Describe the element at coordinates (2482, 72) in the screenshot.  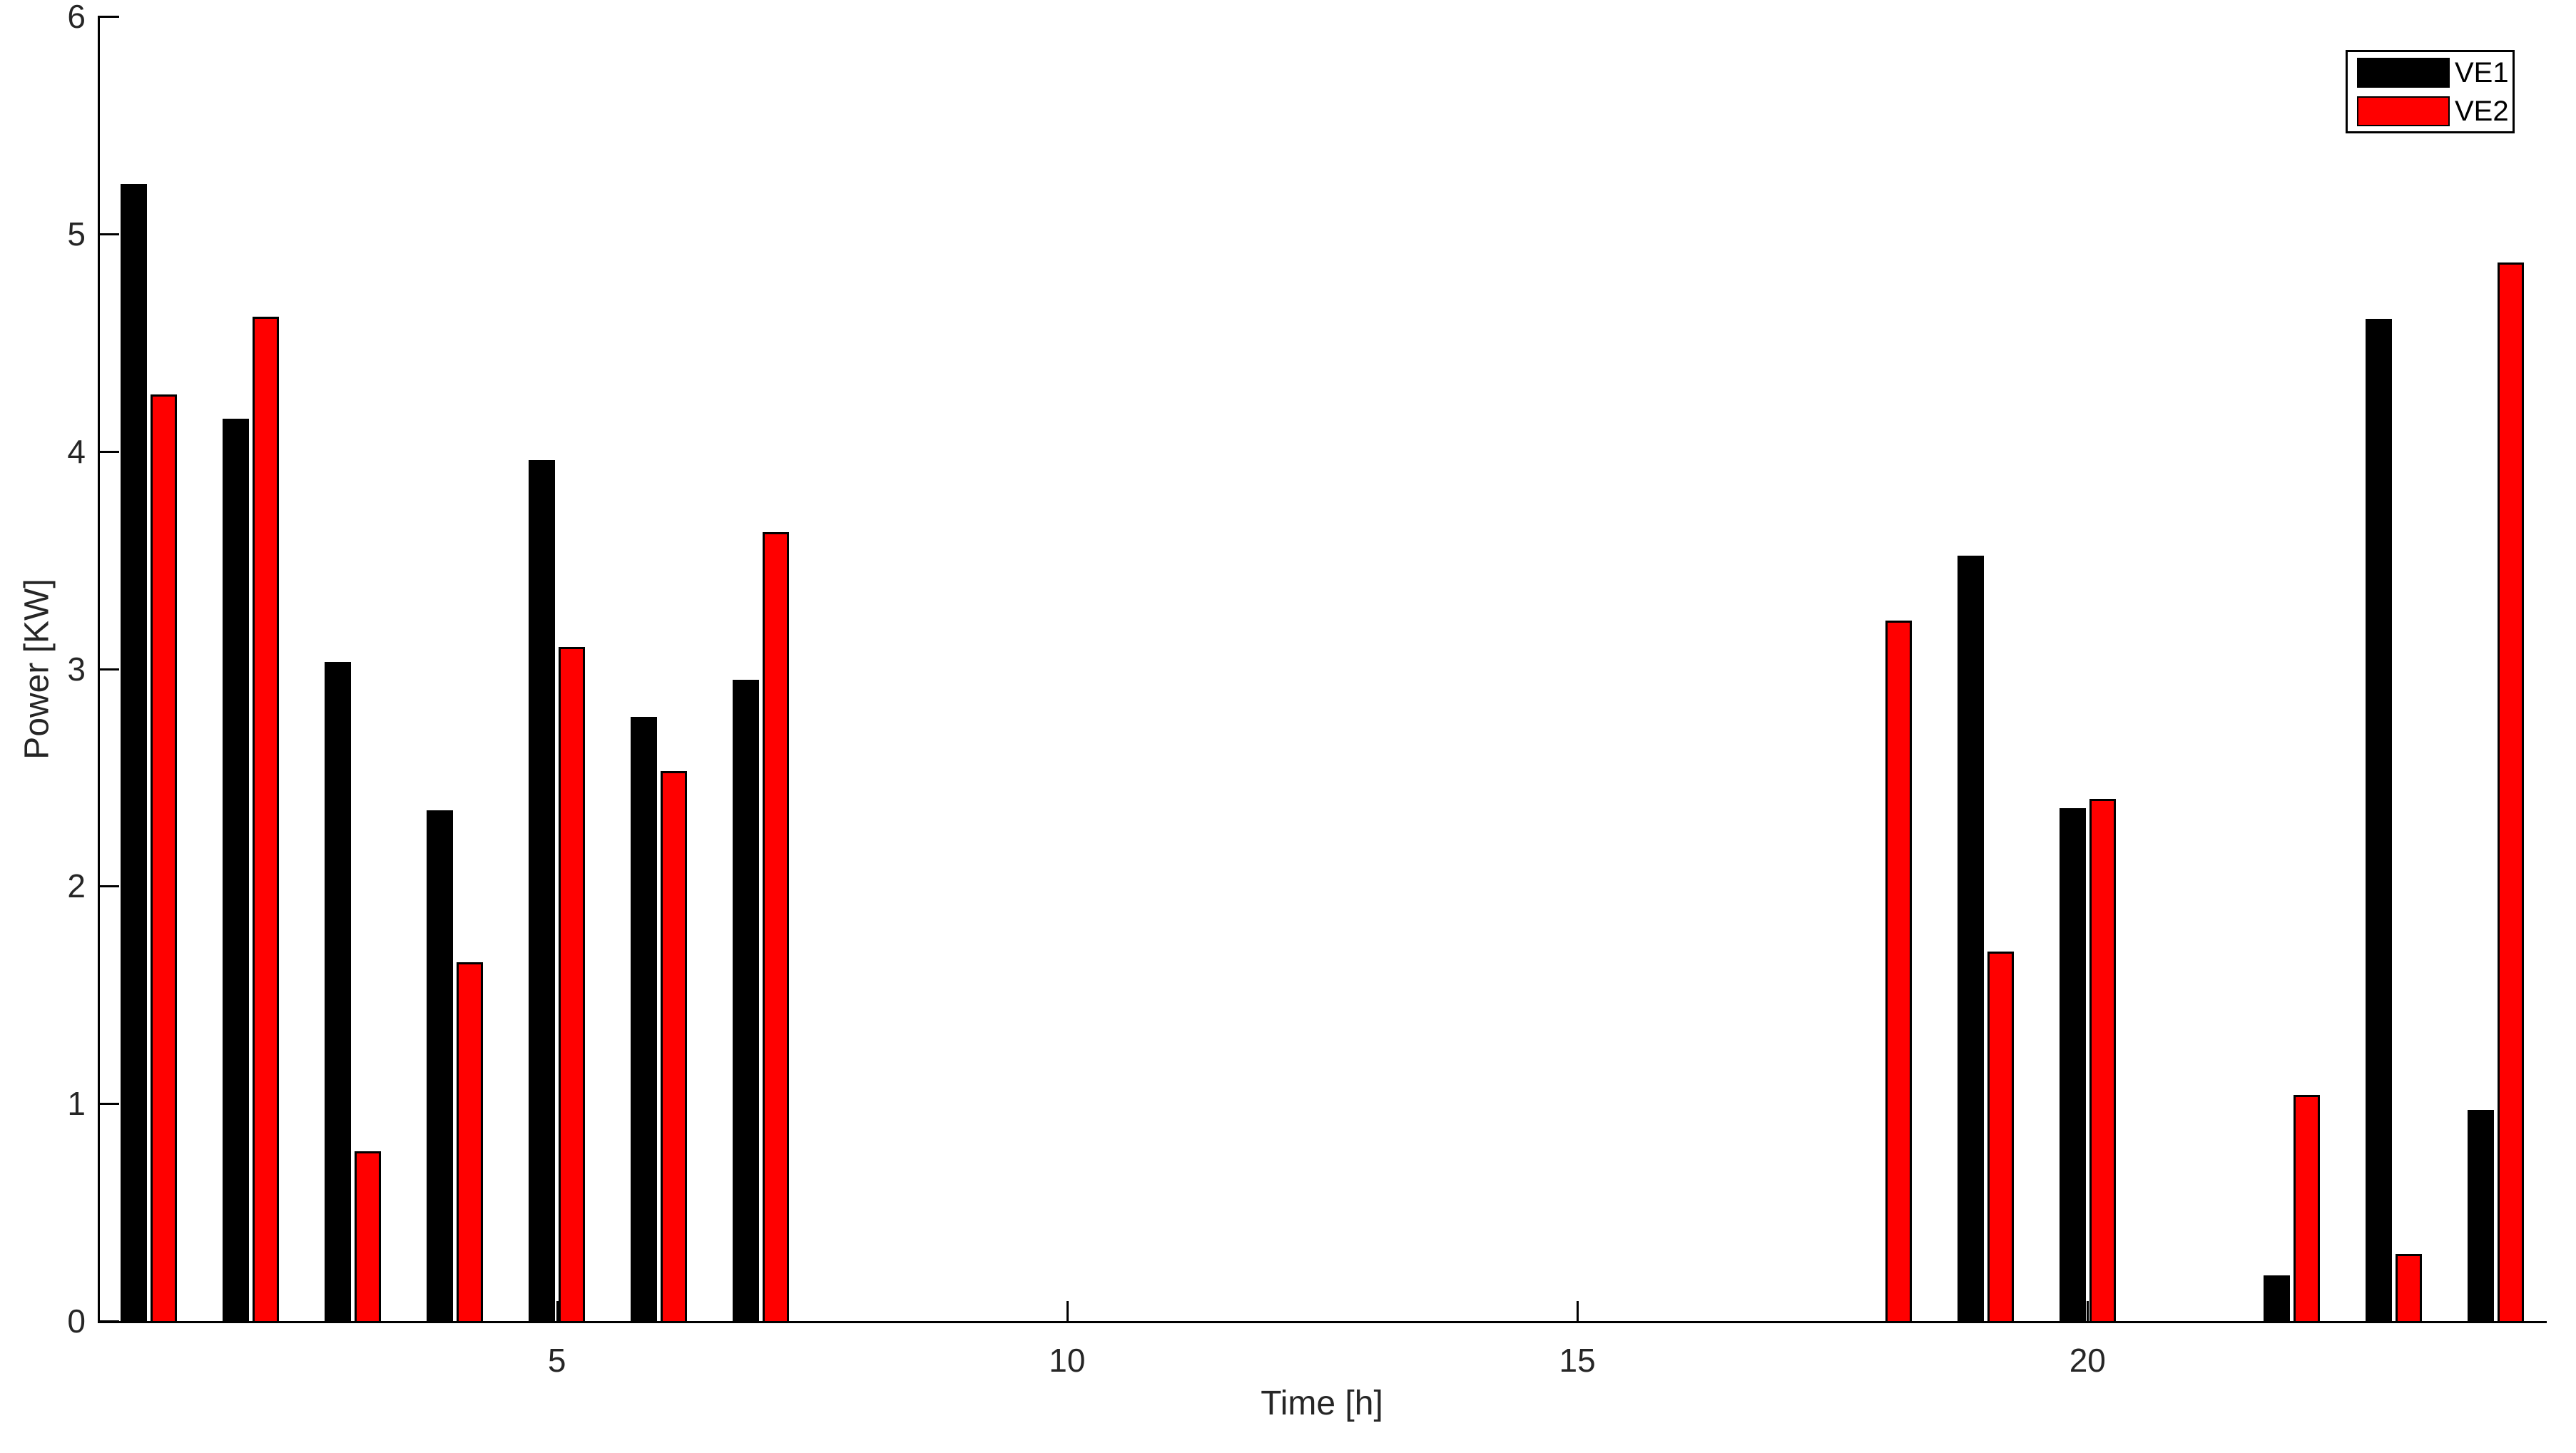
I see `legend-label-ve1: VE1` at that location.